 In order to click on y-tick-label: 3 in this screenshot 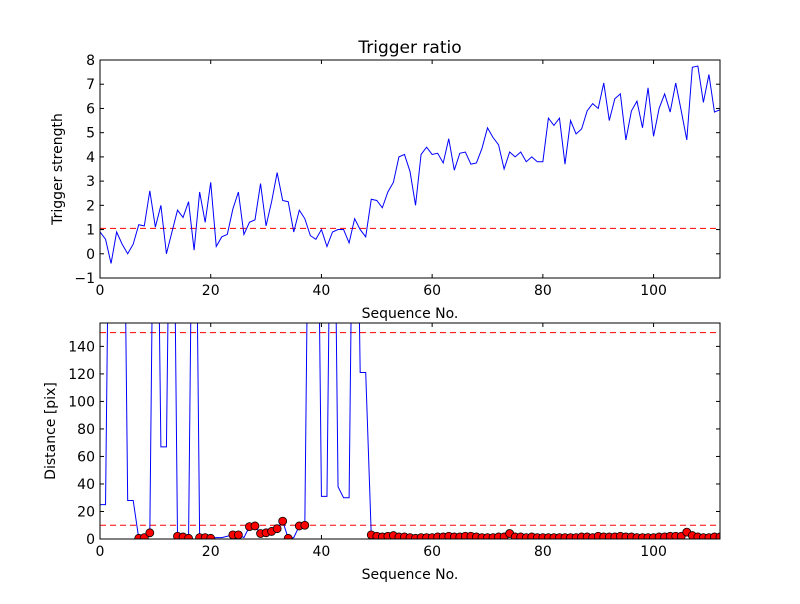, I will do `click(90, 182)`.